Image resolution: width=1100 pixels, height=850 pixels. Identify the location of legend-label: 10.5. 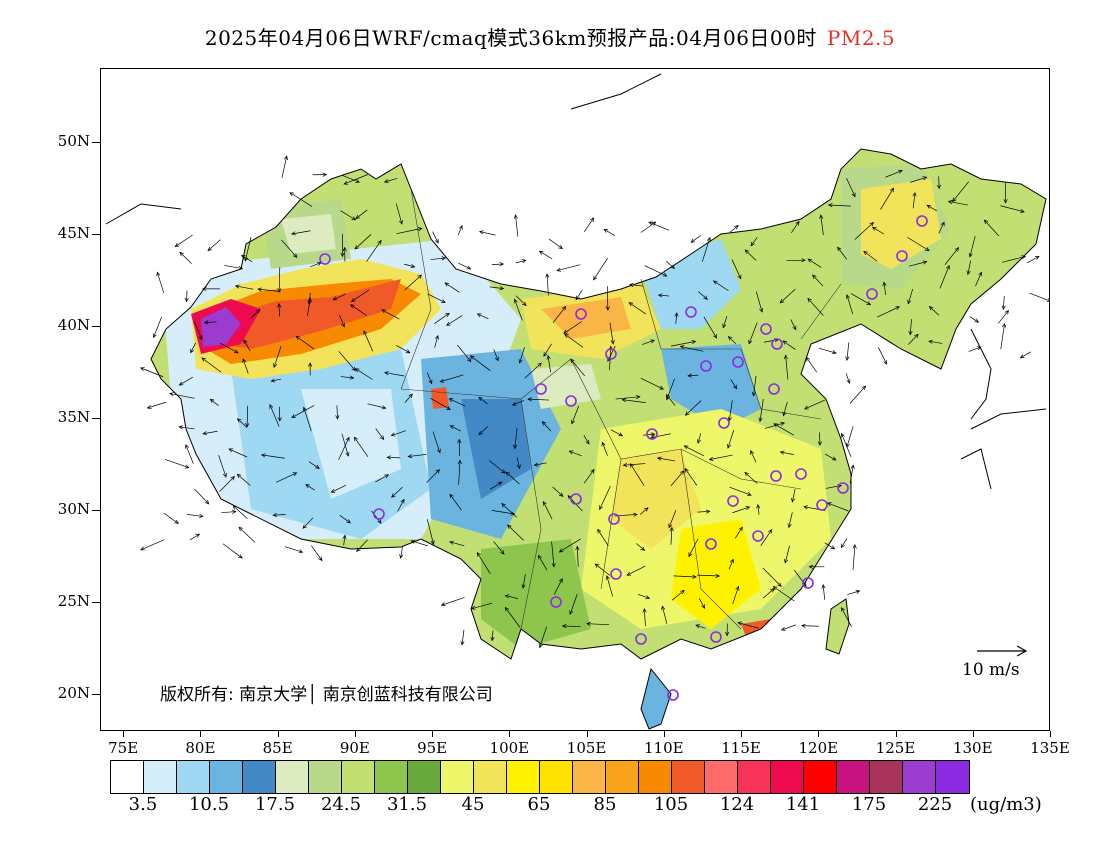
(209, 804).